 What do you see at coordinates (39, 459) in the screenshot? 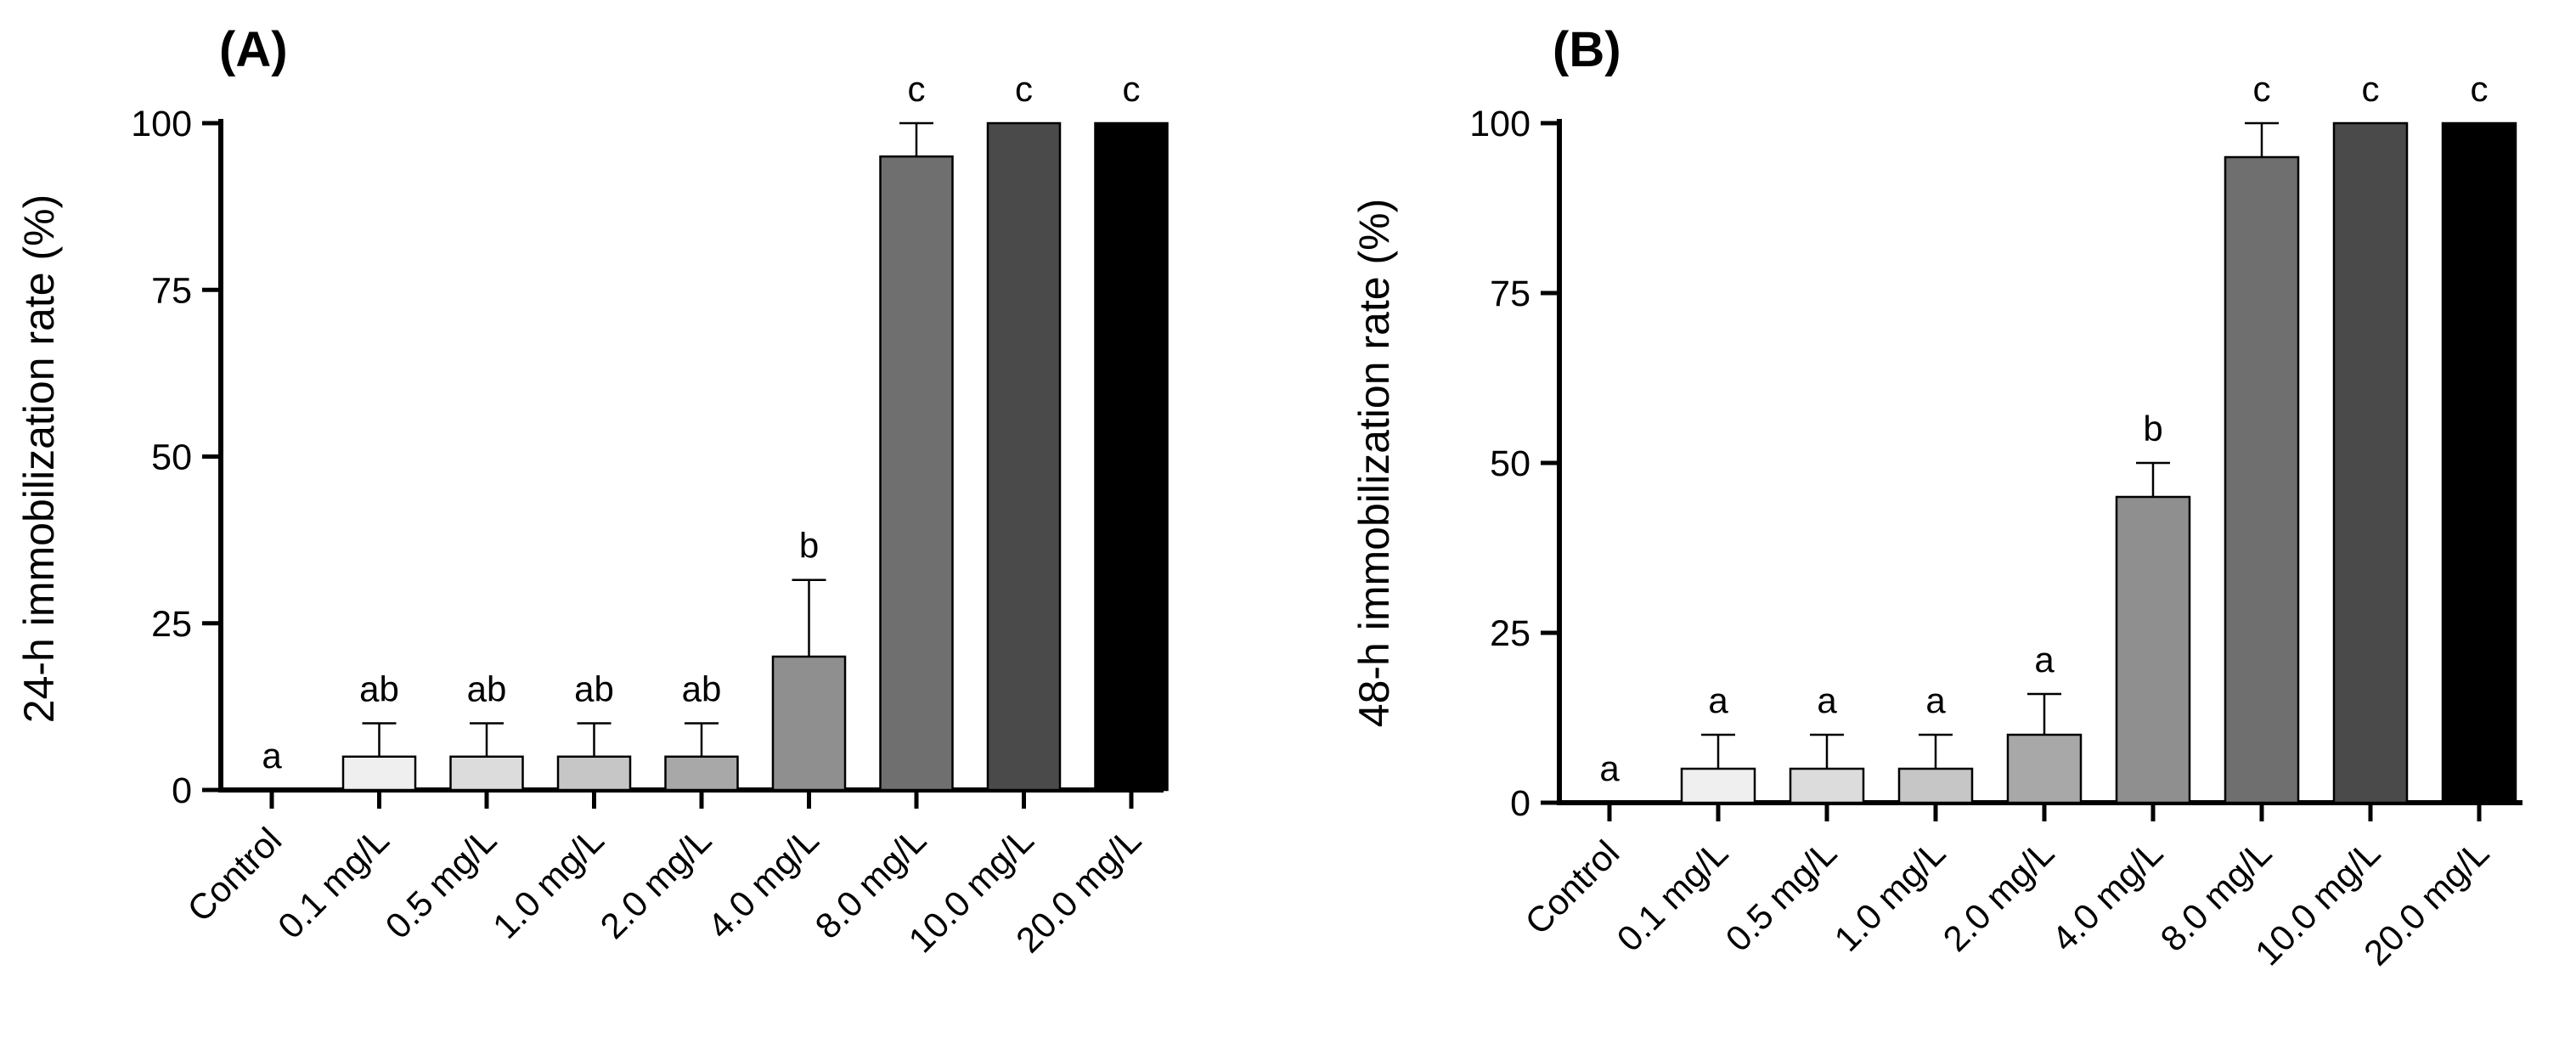
I see `y-axis-title: 24-h immobilization rate (%)` at bounding box center [39, 459].